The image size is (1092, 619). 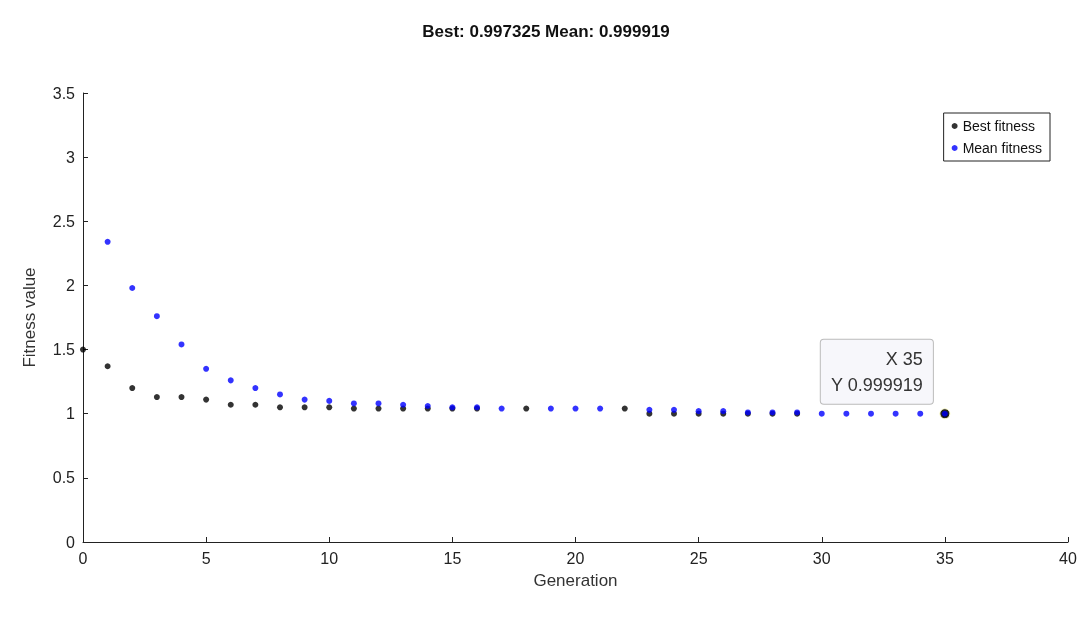 I want to click on x-tick-label: 20, so click(x=575, y=558).